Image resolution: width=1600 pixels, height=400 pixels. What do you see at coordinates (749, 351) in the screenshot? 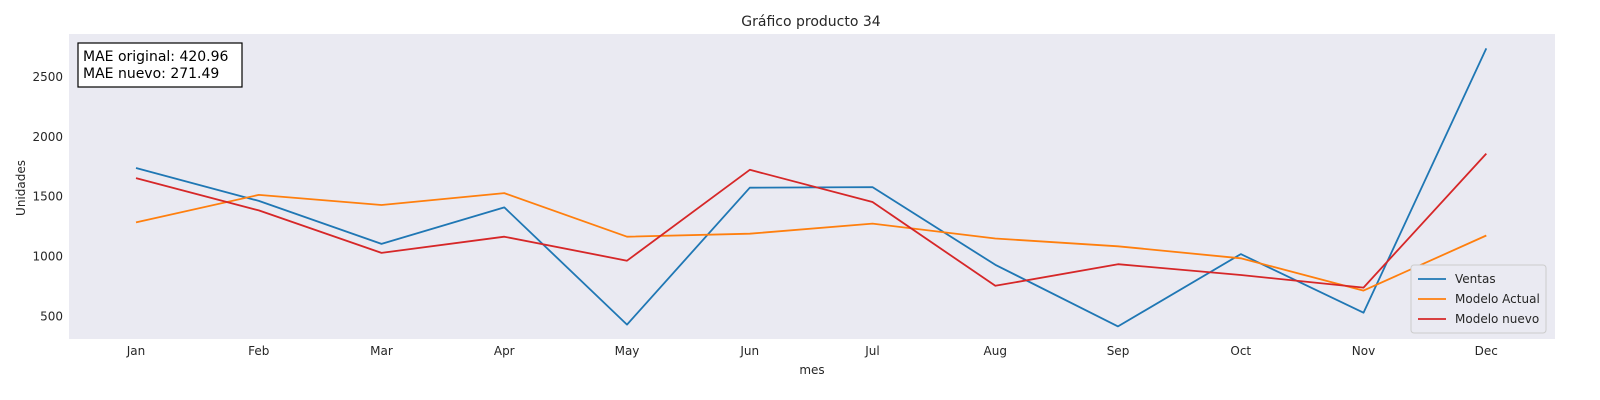
I see `x-tick-label: Jun` at bounding box center [749, 351].